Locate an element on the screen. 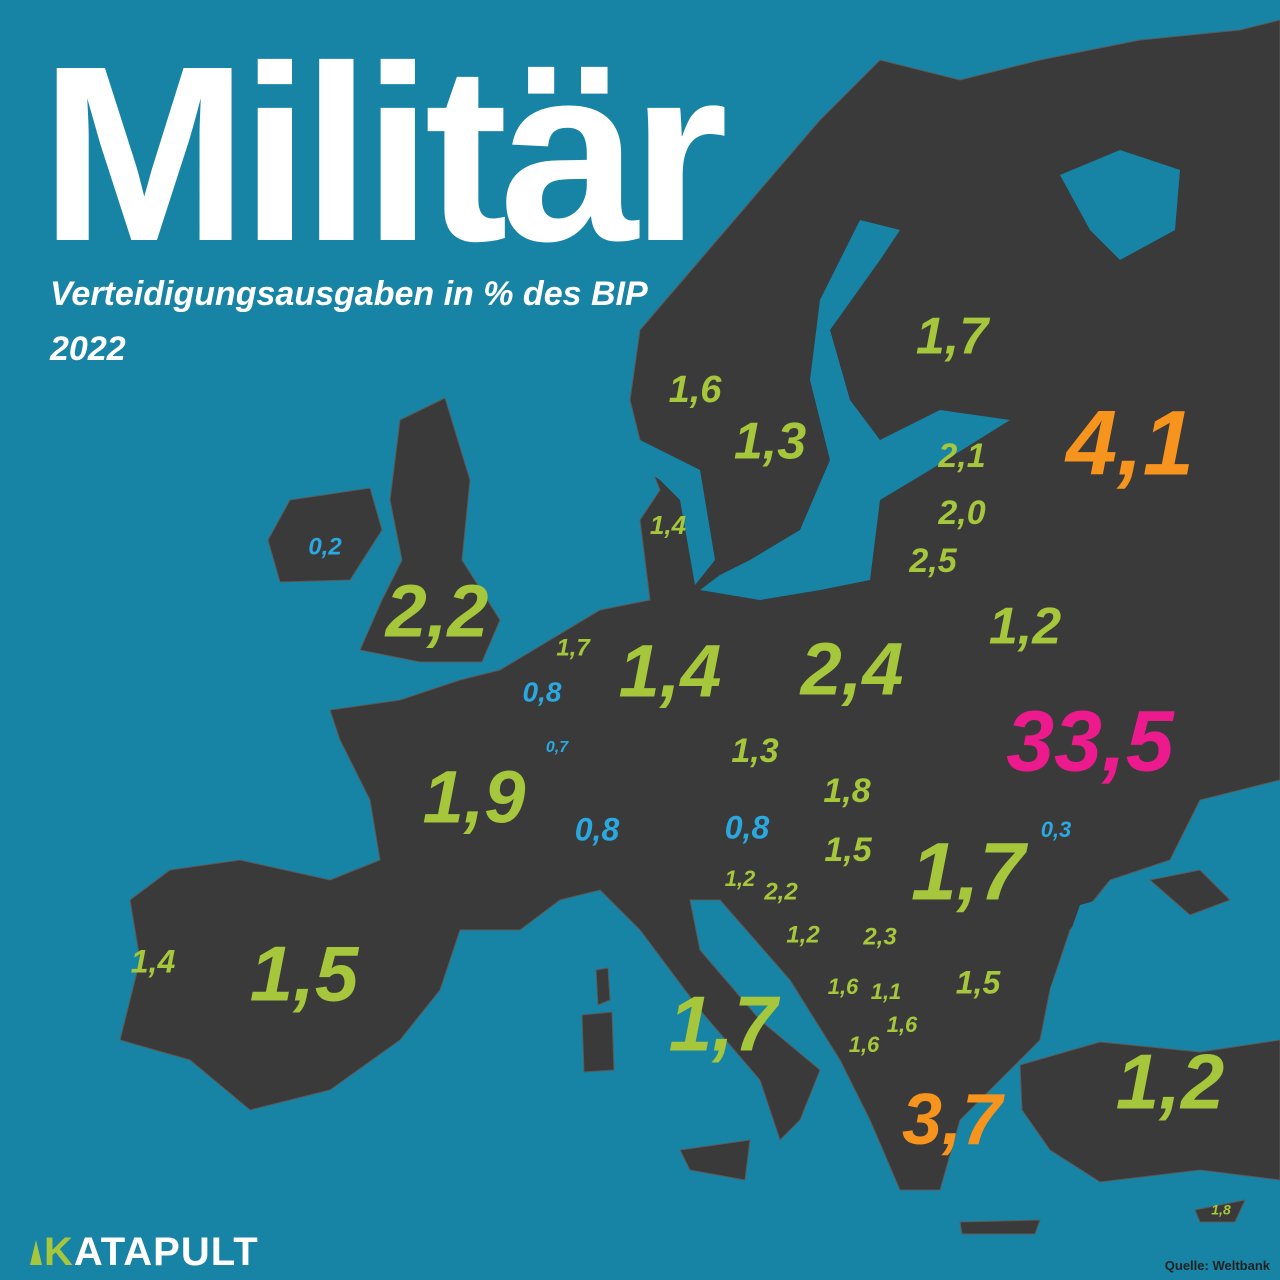 The height and width of the screenshot is (1280, 1280). subtitle: Verteidigungsausgaben in % des BIP is located at coordinates (349, 294).